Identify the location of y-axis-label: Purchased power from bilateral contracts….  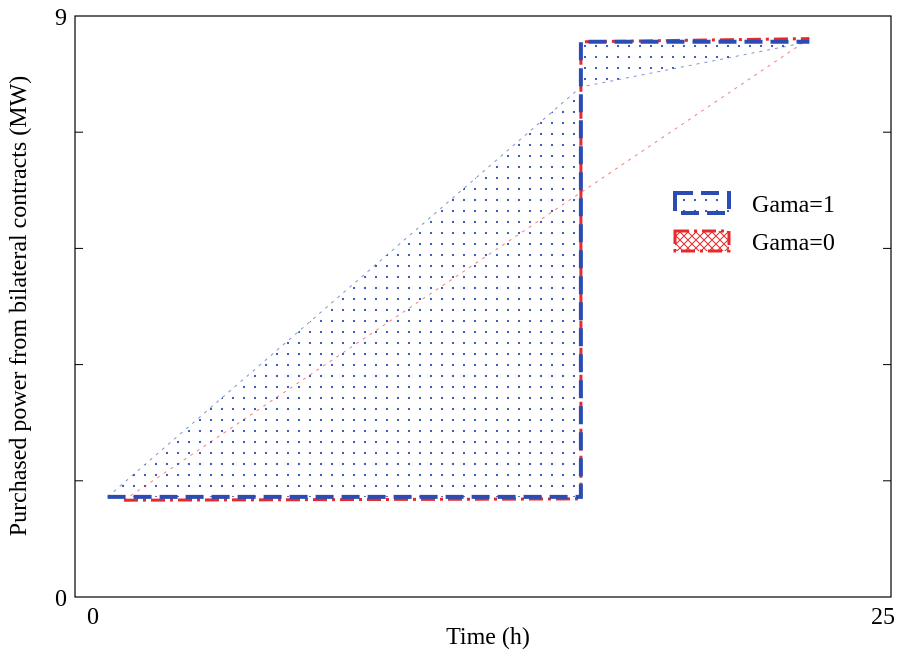
(19, 306).